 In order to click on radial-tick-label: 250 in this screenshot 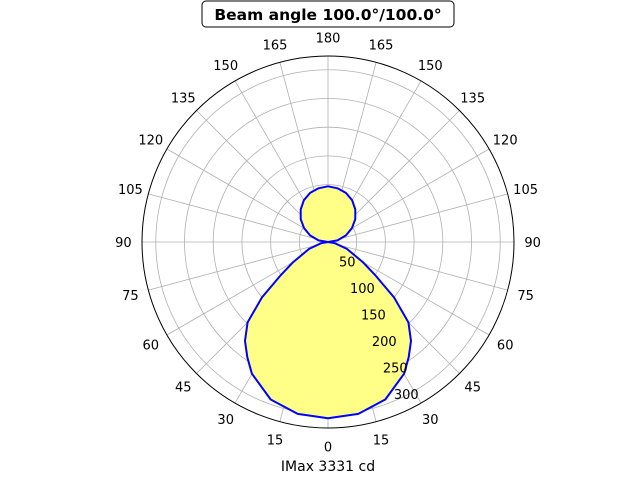, I will do `click(395, 369)`.